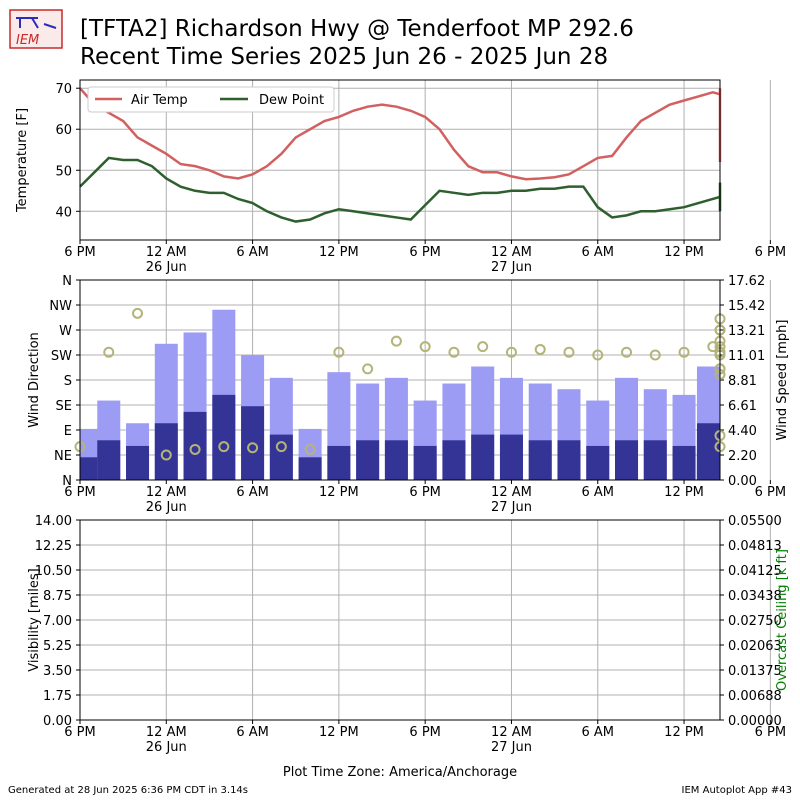  I want to click on y-tick-label: 70, so click(63, 89).